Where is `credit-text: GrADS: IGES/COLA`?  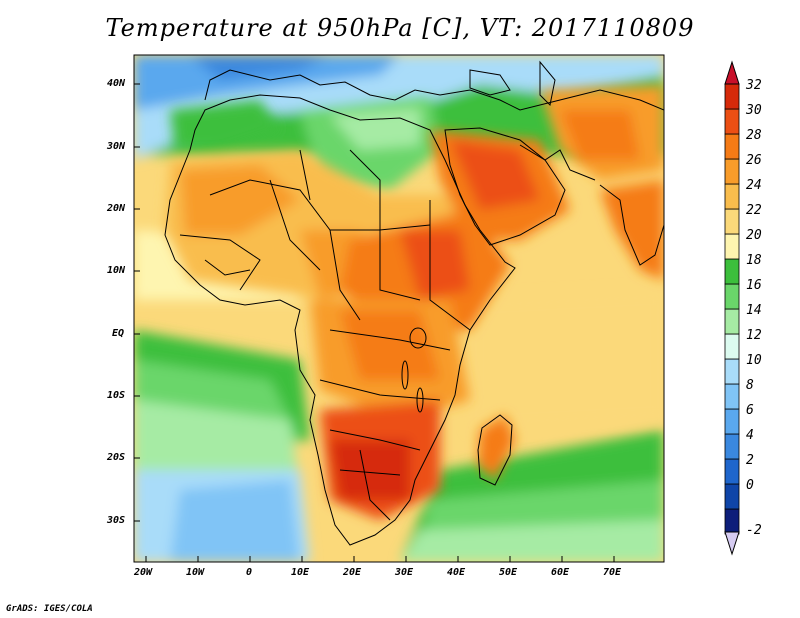
credit-text: GrADS: IGES/COLA is located at coordinates (49, 609).